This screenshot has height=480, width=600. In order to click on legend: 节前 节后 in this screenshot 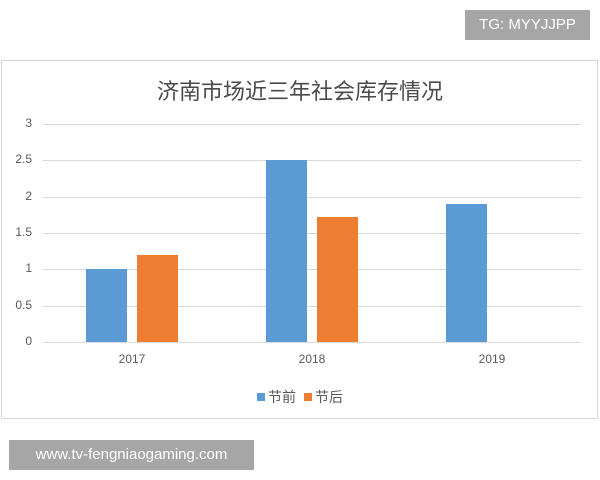, I will do `click(300, 397)`.